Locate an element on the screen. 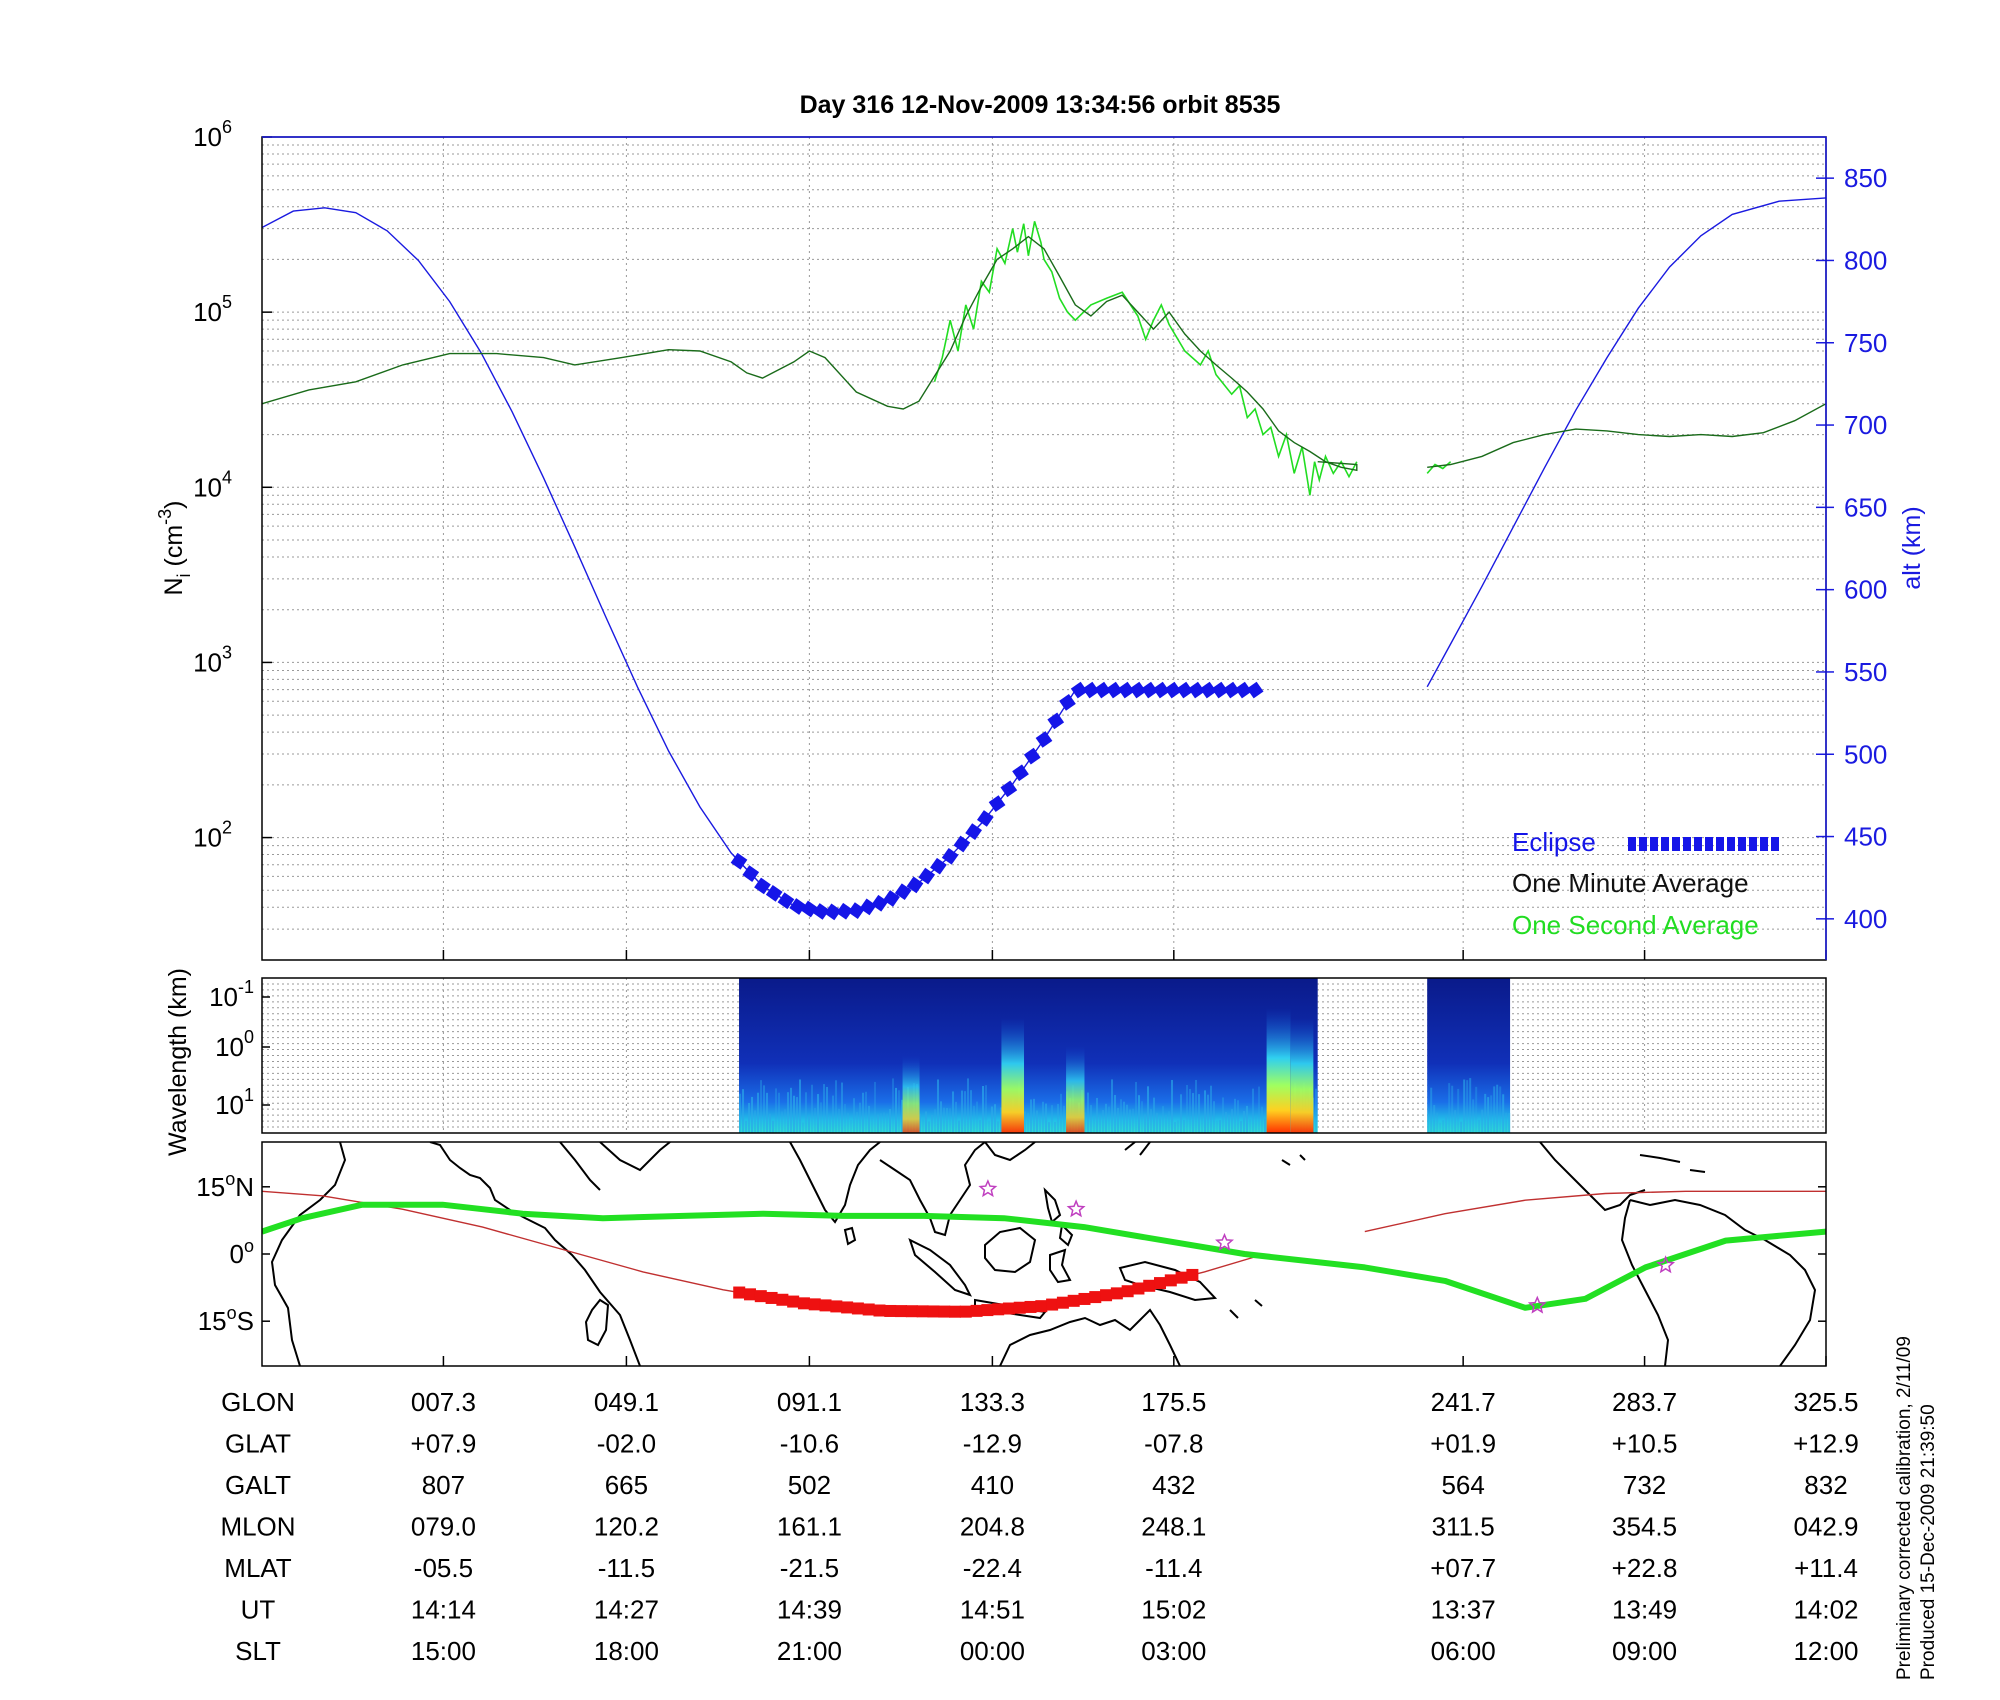 The image size is (2000, 1700). table-cell: +07.9 is located at coordinates (444, 1444).